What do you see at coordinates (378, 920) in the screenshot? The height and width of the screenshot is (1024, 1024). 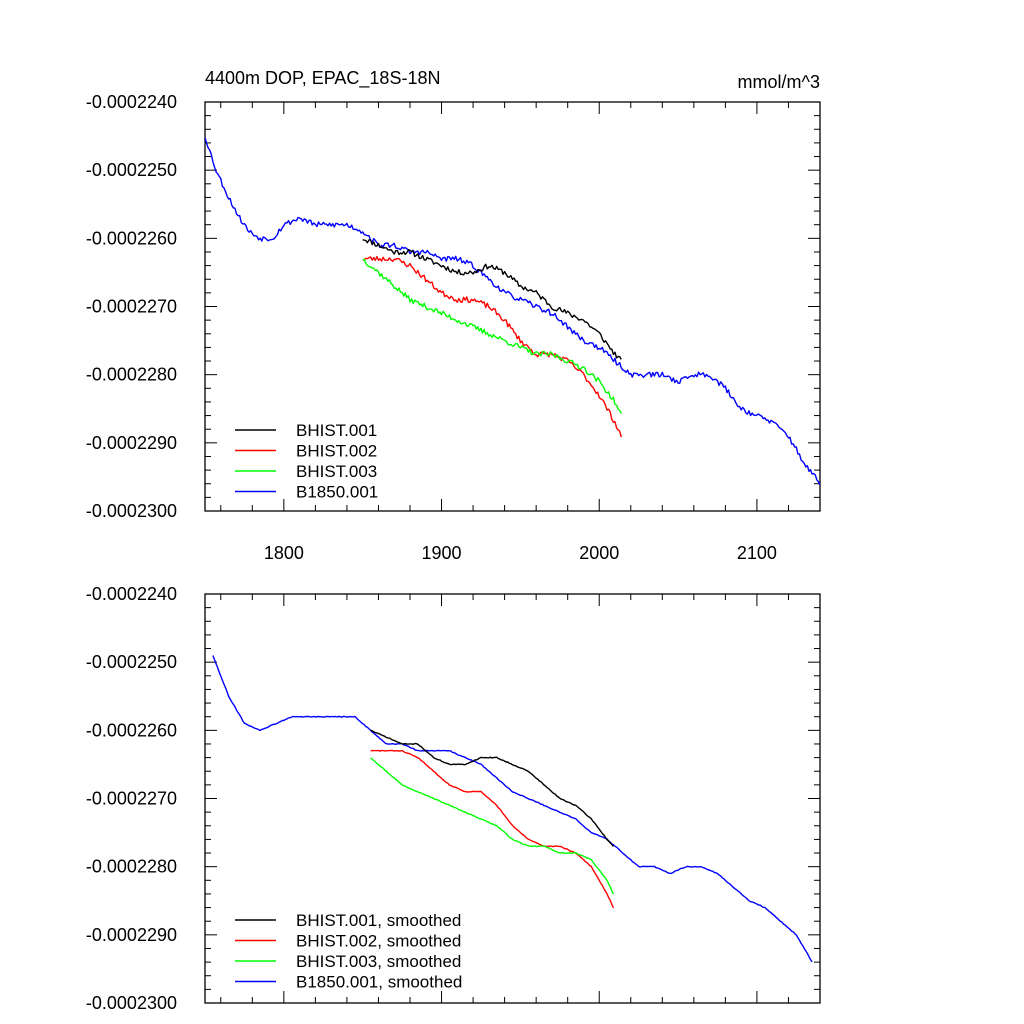 I see `bottom-legend-label: BHIST.001, smoothed` at bounding box center [378, 920].